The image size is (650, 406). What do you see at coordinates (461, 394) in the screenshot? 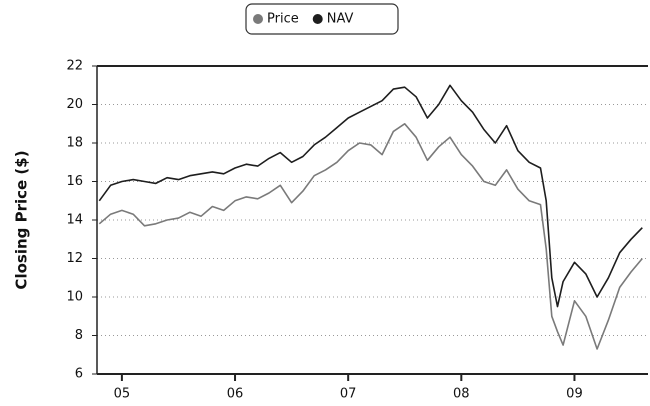
I see `x-tick-label: 08` at bounding box center [461, 394].